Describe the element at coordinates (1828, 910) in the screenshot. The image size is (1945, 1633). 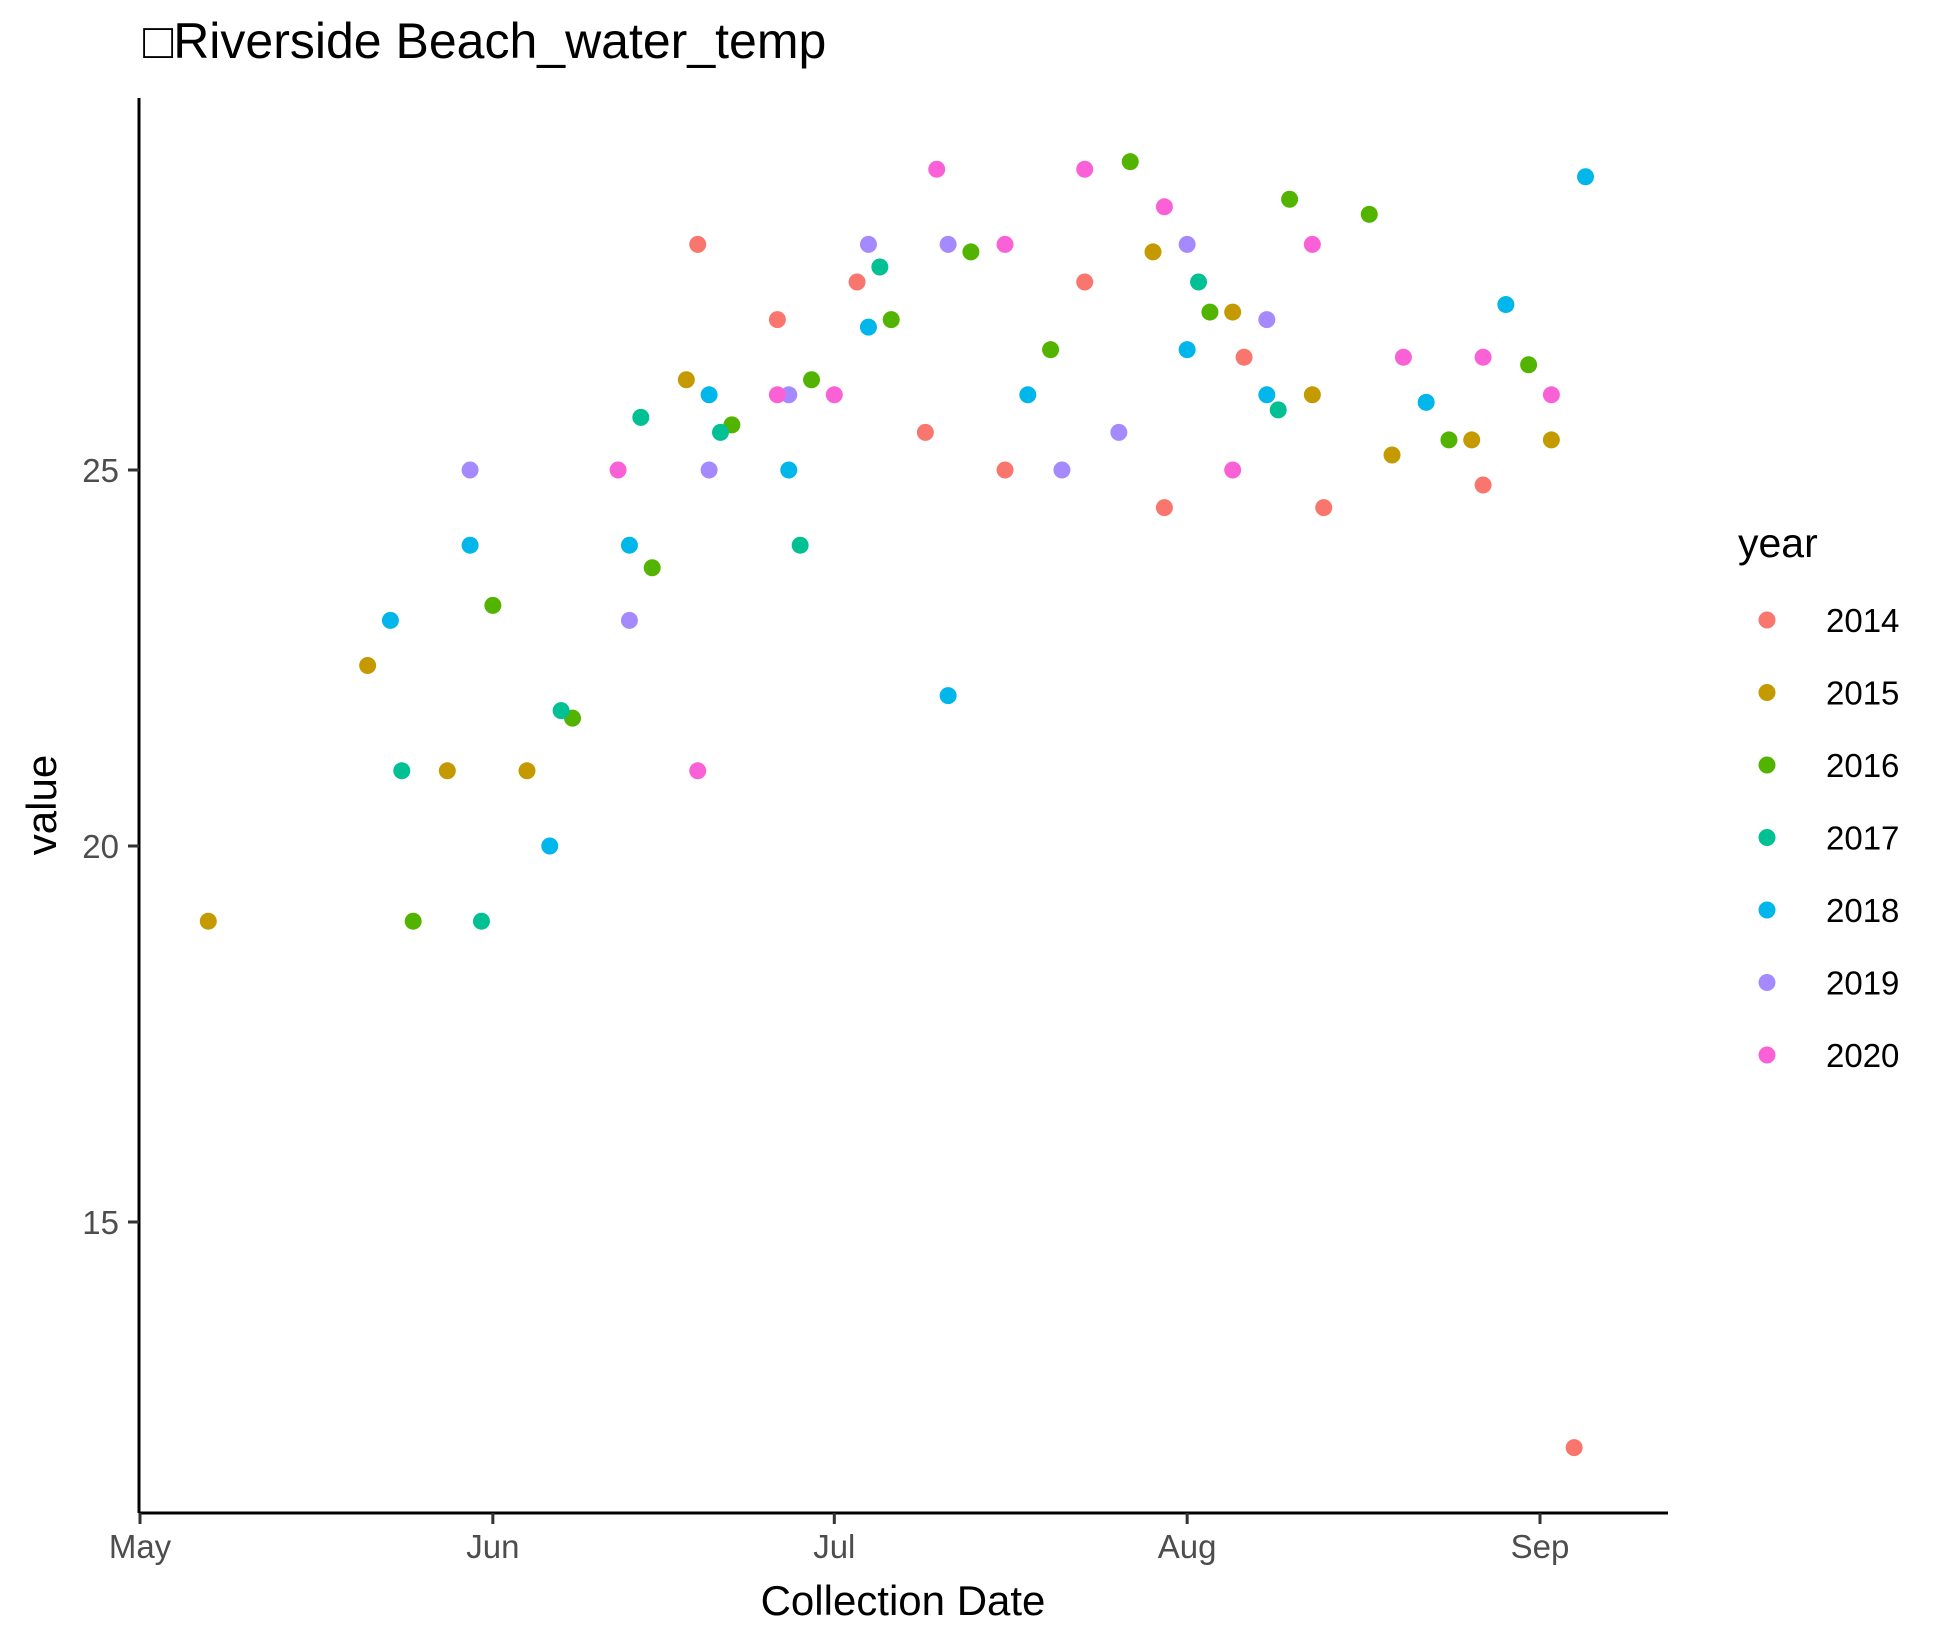
I see `legend-item: 2018` at that location.